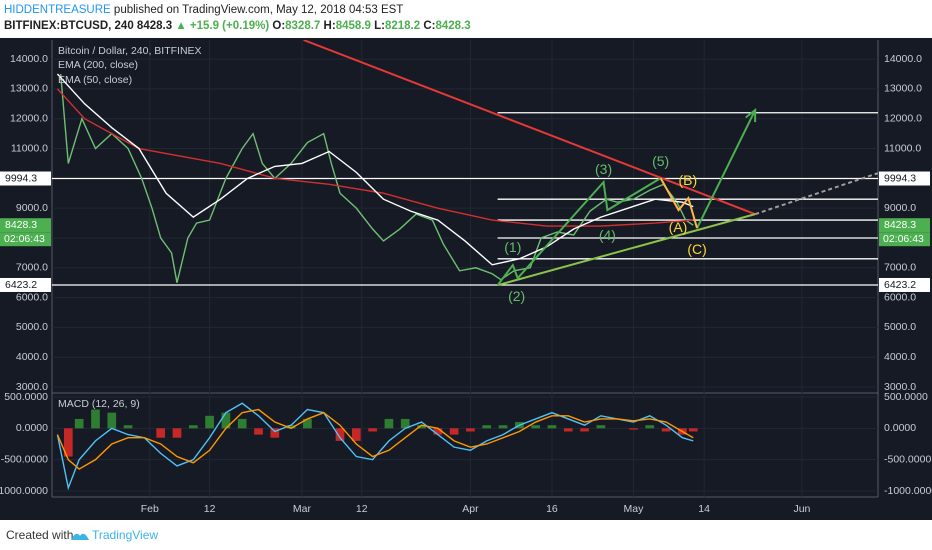 This screenshot has height=550, width=932. I want to click on y-tick-label: 6000.0, so click(900, 297).